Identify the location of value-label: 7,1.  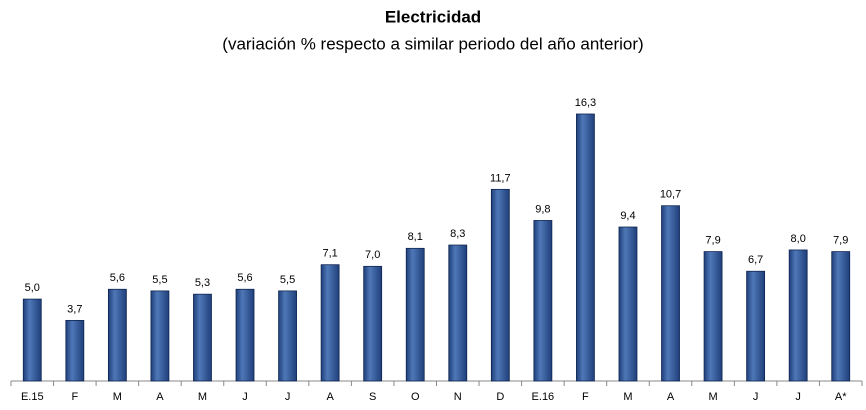
(329, 254).